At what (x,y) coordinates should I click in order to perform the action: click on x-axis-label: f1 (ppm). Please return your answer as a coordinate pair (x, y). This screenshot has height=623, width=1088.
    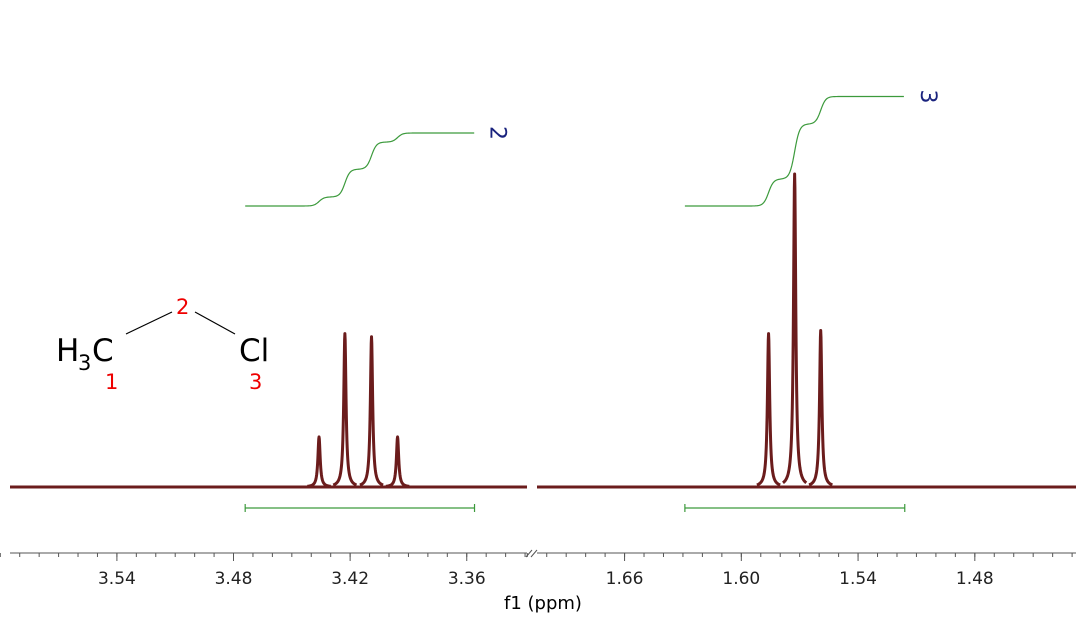
    Looking at the image, I should click on (543, 603).